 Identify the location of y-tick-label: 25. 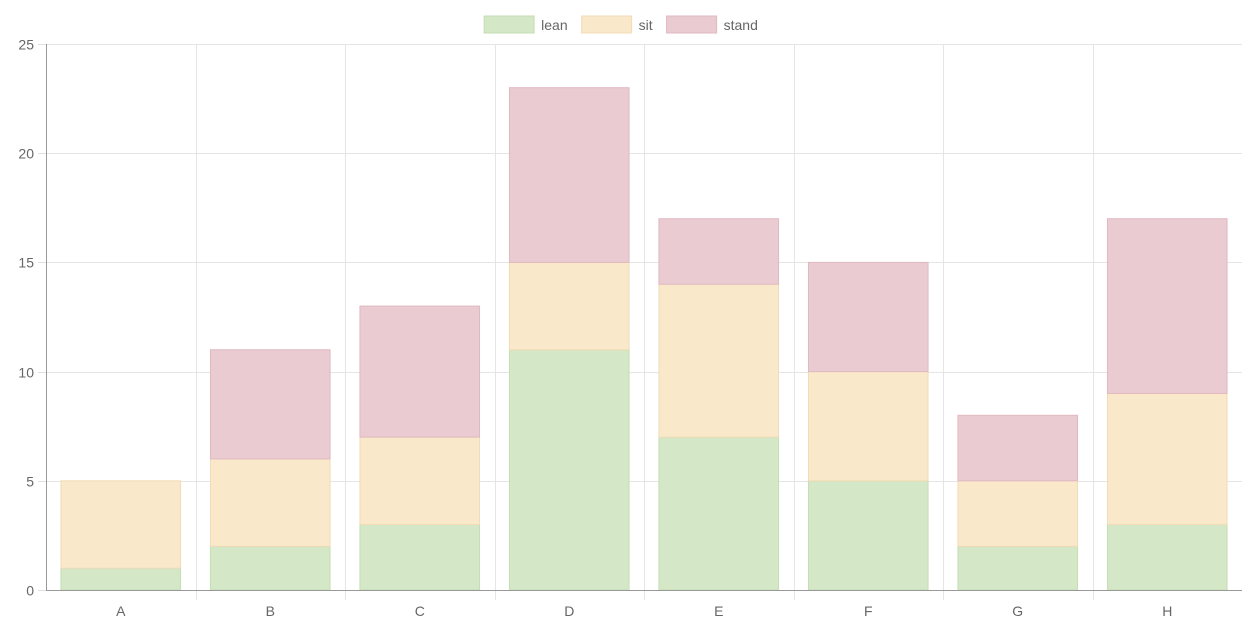
(26, 45).